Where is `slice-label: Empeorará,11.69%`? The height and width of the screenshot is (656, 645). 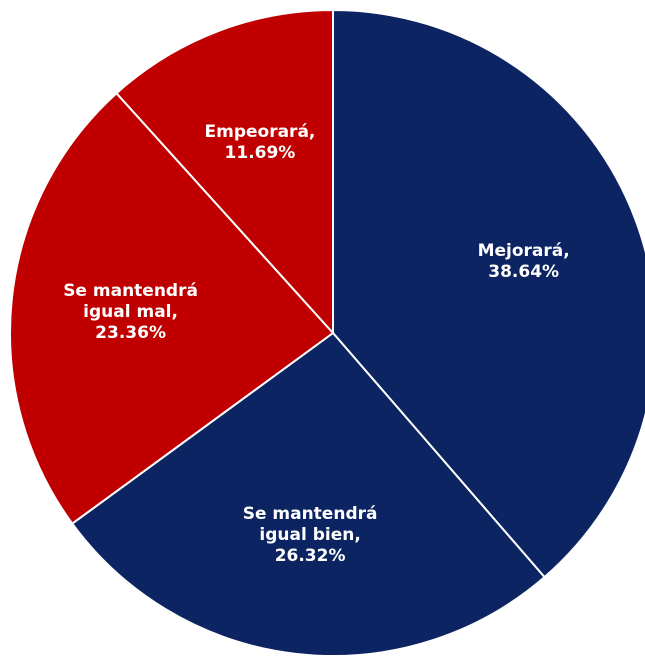
slice-label: Empeorará,11.69% is located at coordinates (260, 143).